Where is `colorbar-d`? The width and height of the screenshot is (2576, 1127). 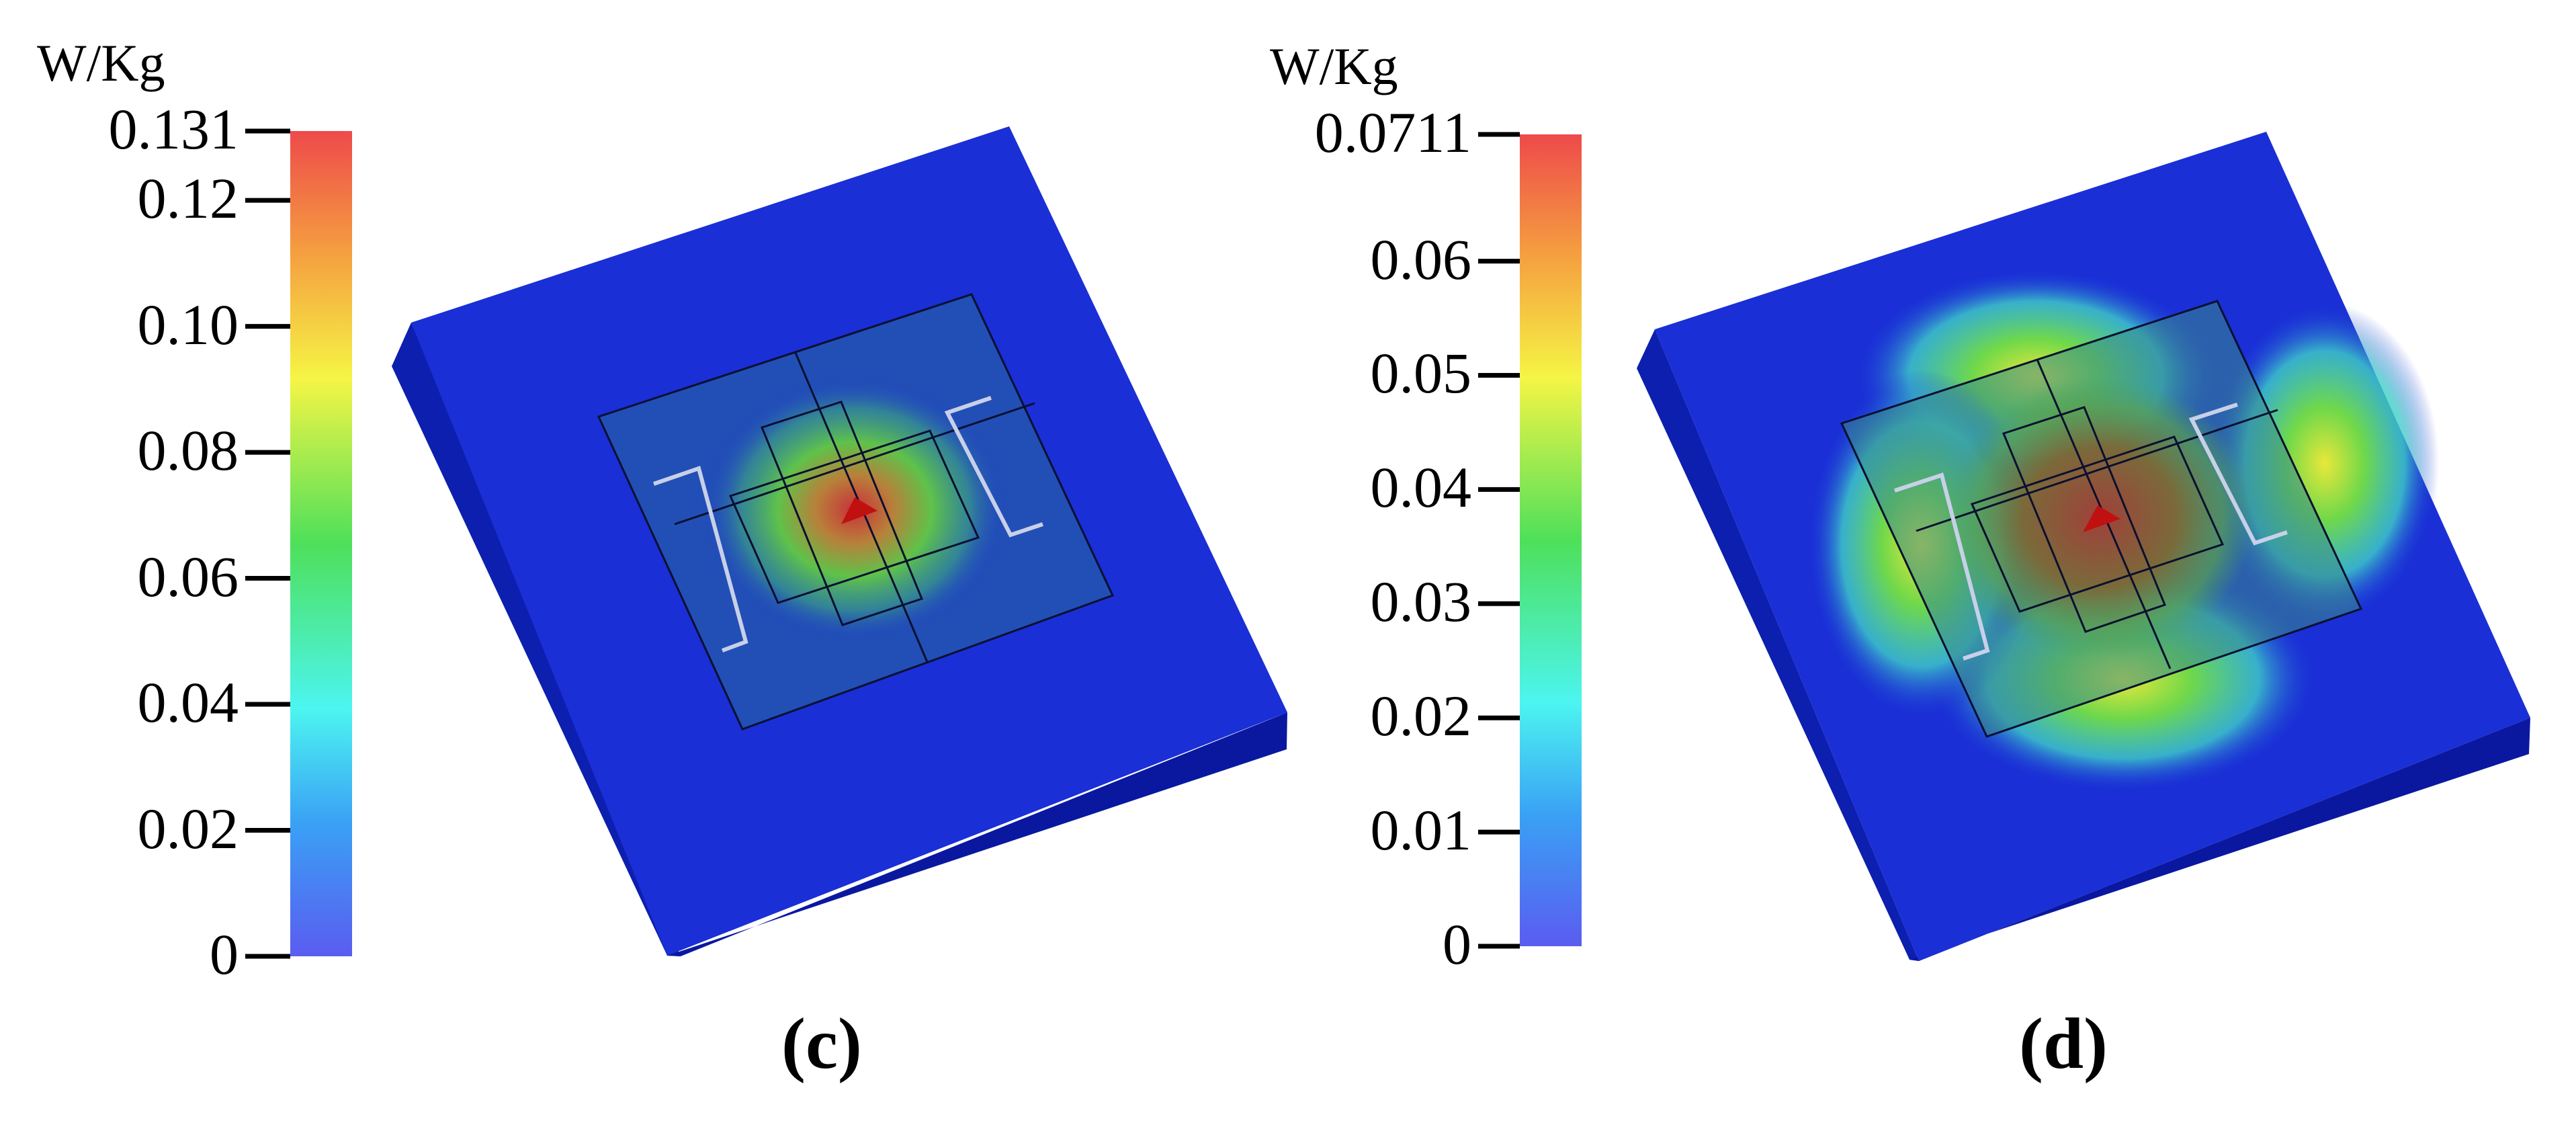 colorbar-d is located at coordinates (1530, 540).